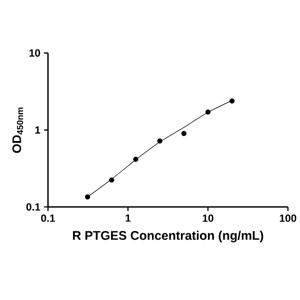  What do you see at coordinates (37, 130) in the screenshot?
I see `y-tick-label: 1` at bounding box center [37, 130].